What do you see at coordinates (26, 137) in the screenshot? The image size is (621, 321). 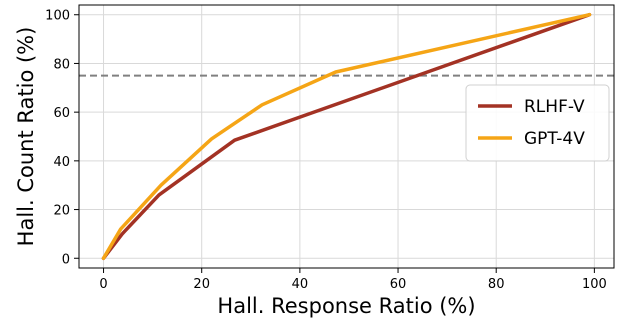 I see `y-axis-label: Hall. Count Ratio (%)` at bounding box center [26, 137].